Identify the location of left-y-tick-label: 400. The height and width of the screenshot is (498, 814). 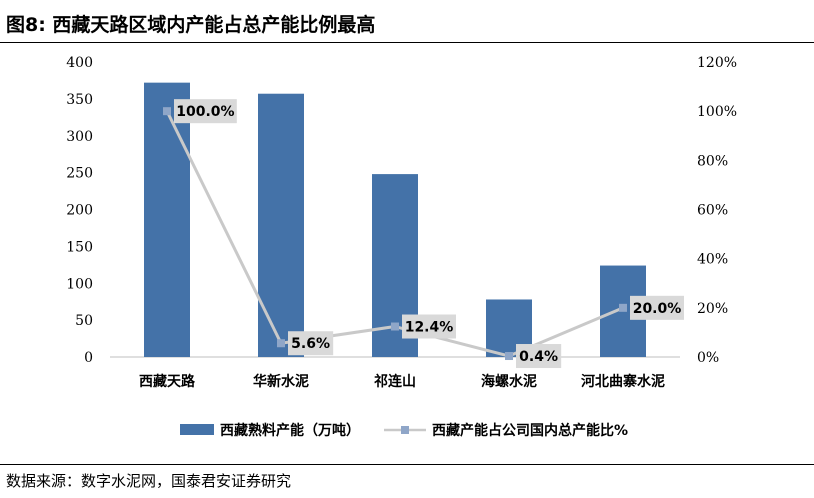
(79, 63).